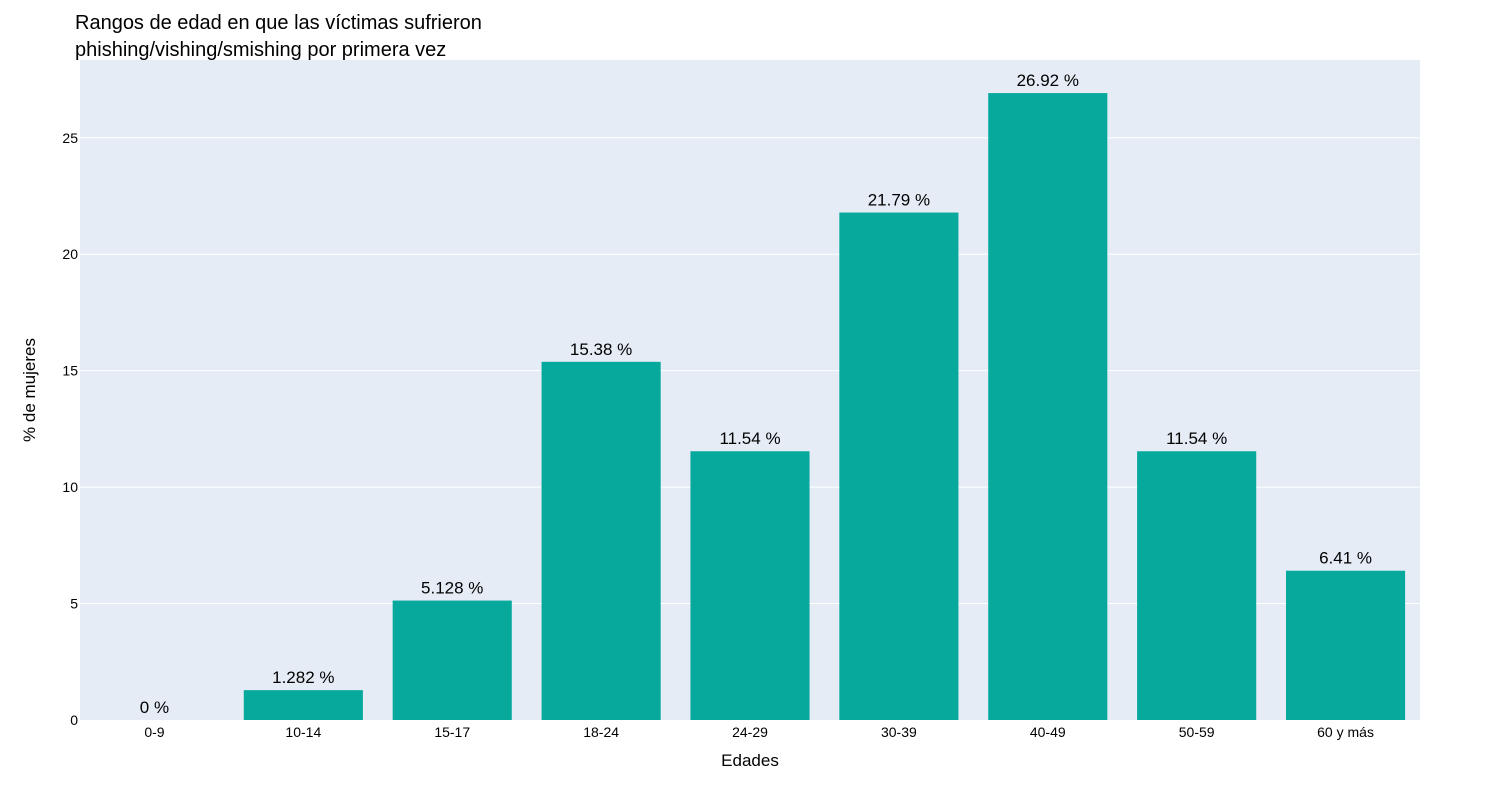 The width and height of the screenshot is (1500, 800). I want to click on x-tick-label: 50-59, so click(1197, 732).